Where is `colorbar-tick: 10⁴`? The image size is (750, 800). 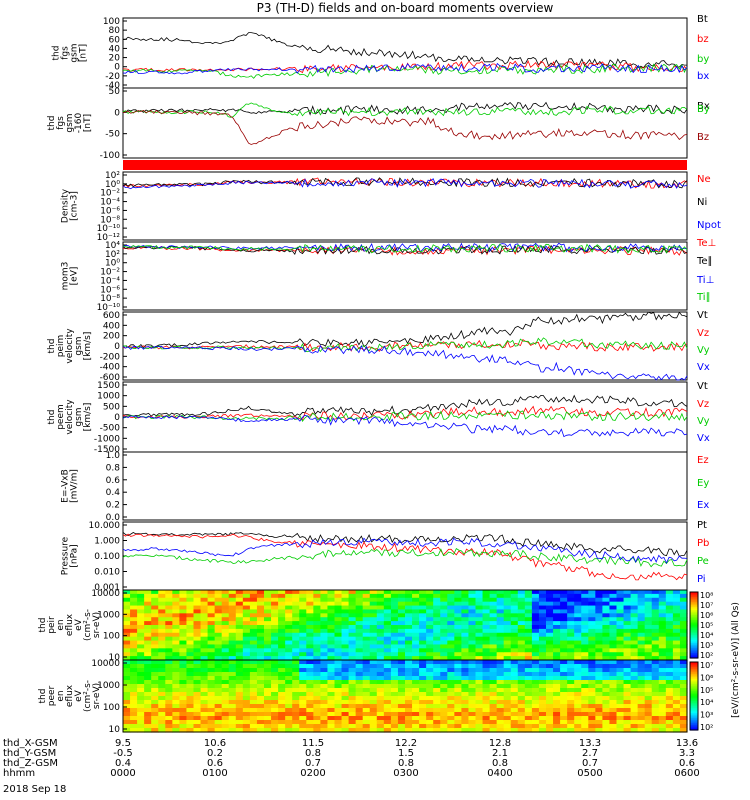 colorbar-tick: 10⁴ is located at coordinates (706, 702).